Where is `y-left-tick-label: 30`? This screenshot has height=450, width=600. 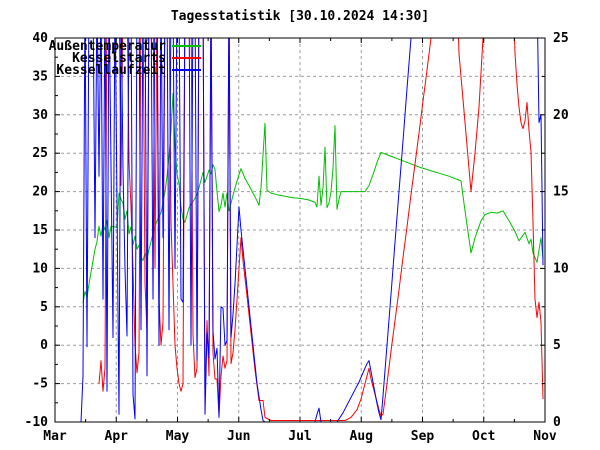 y-left-tick-label: 30 is located at coordinates (40, 115).